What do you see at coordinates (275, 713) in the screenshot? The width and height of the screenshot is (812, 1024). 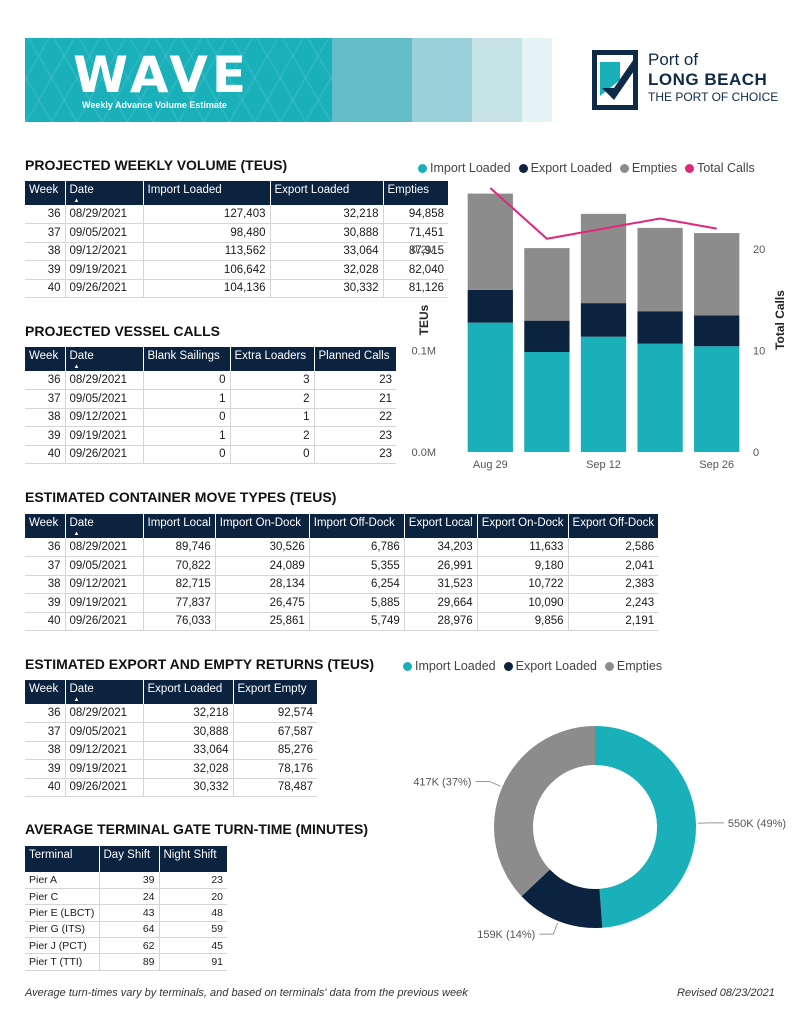 I see `table-cell: 92,574` at bounding box center [275, 713].